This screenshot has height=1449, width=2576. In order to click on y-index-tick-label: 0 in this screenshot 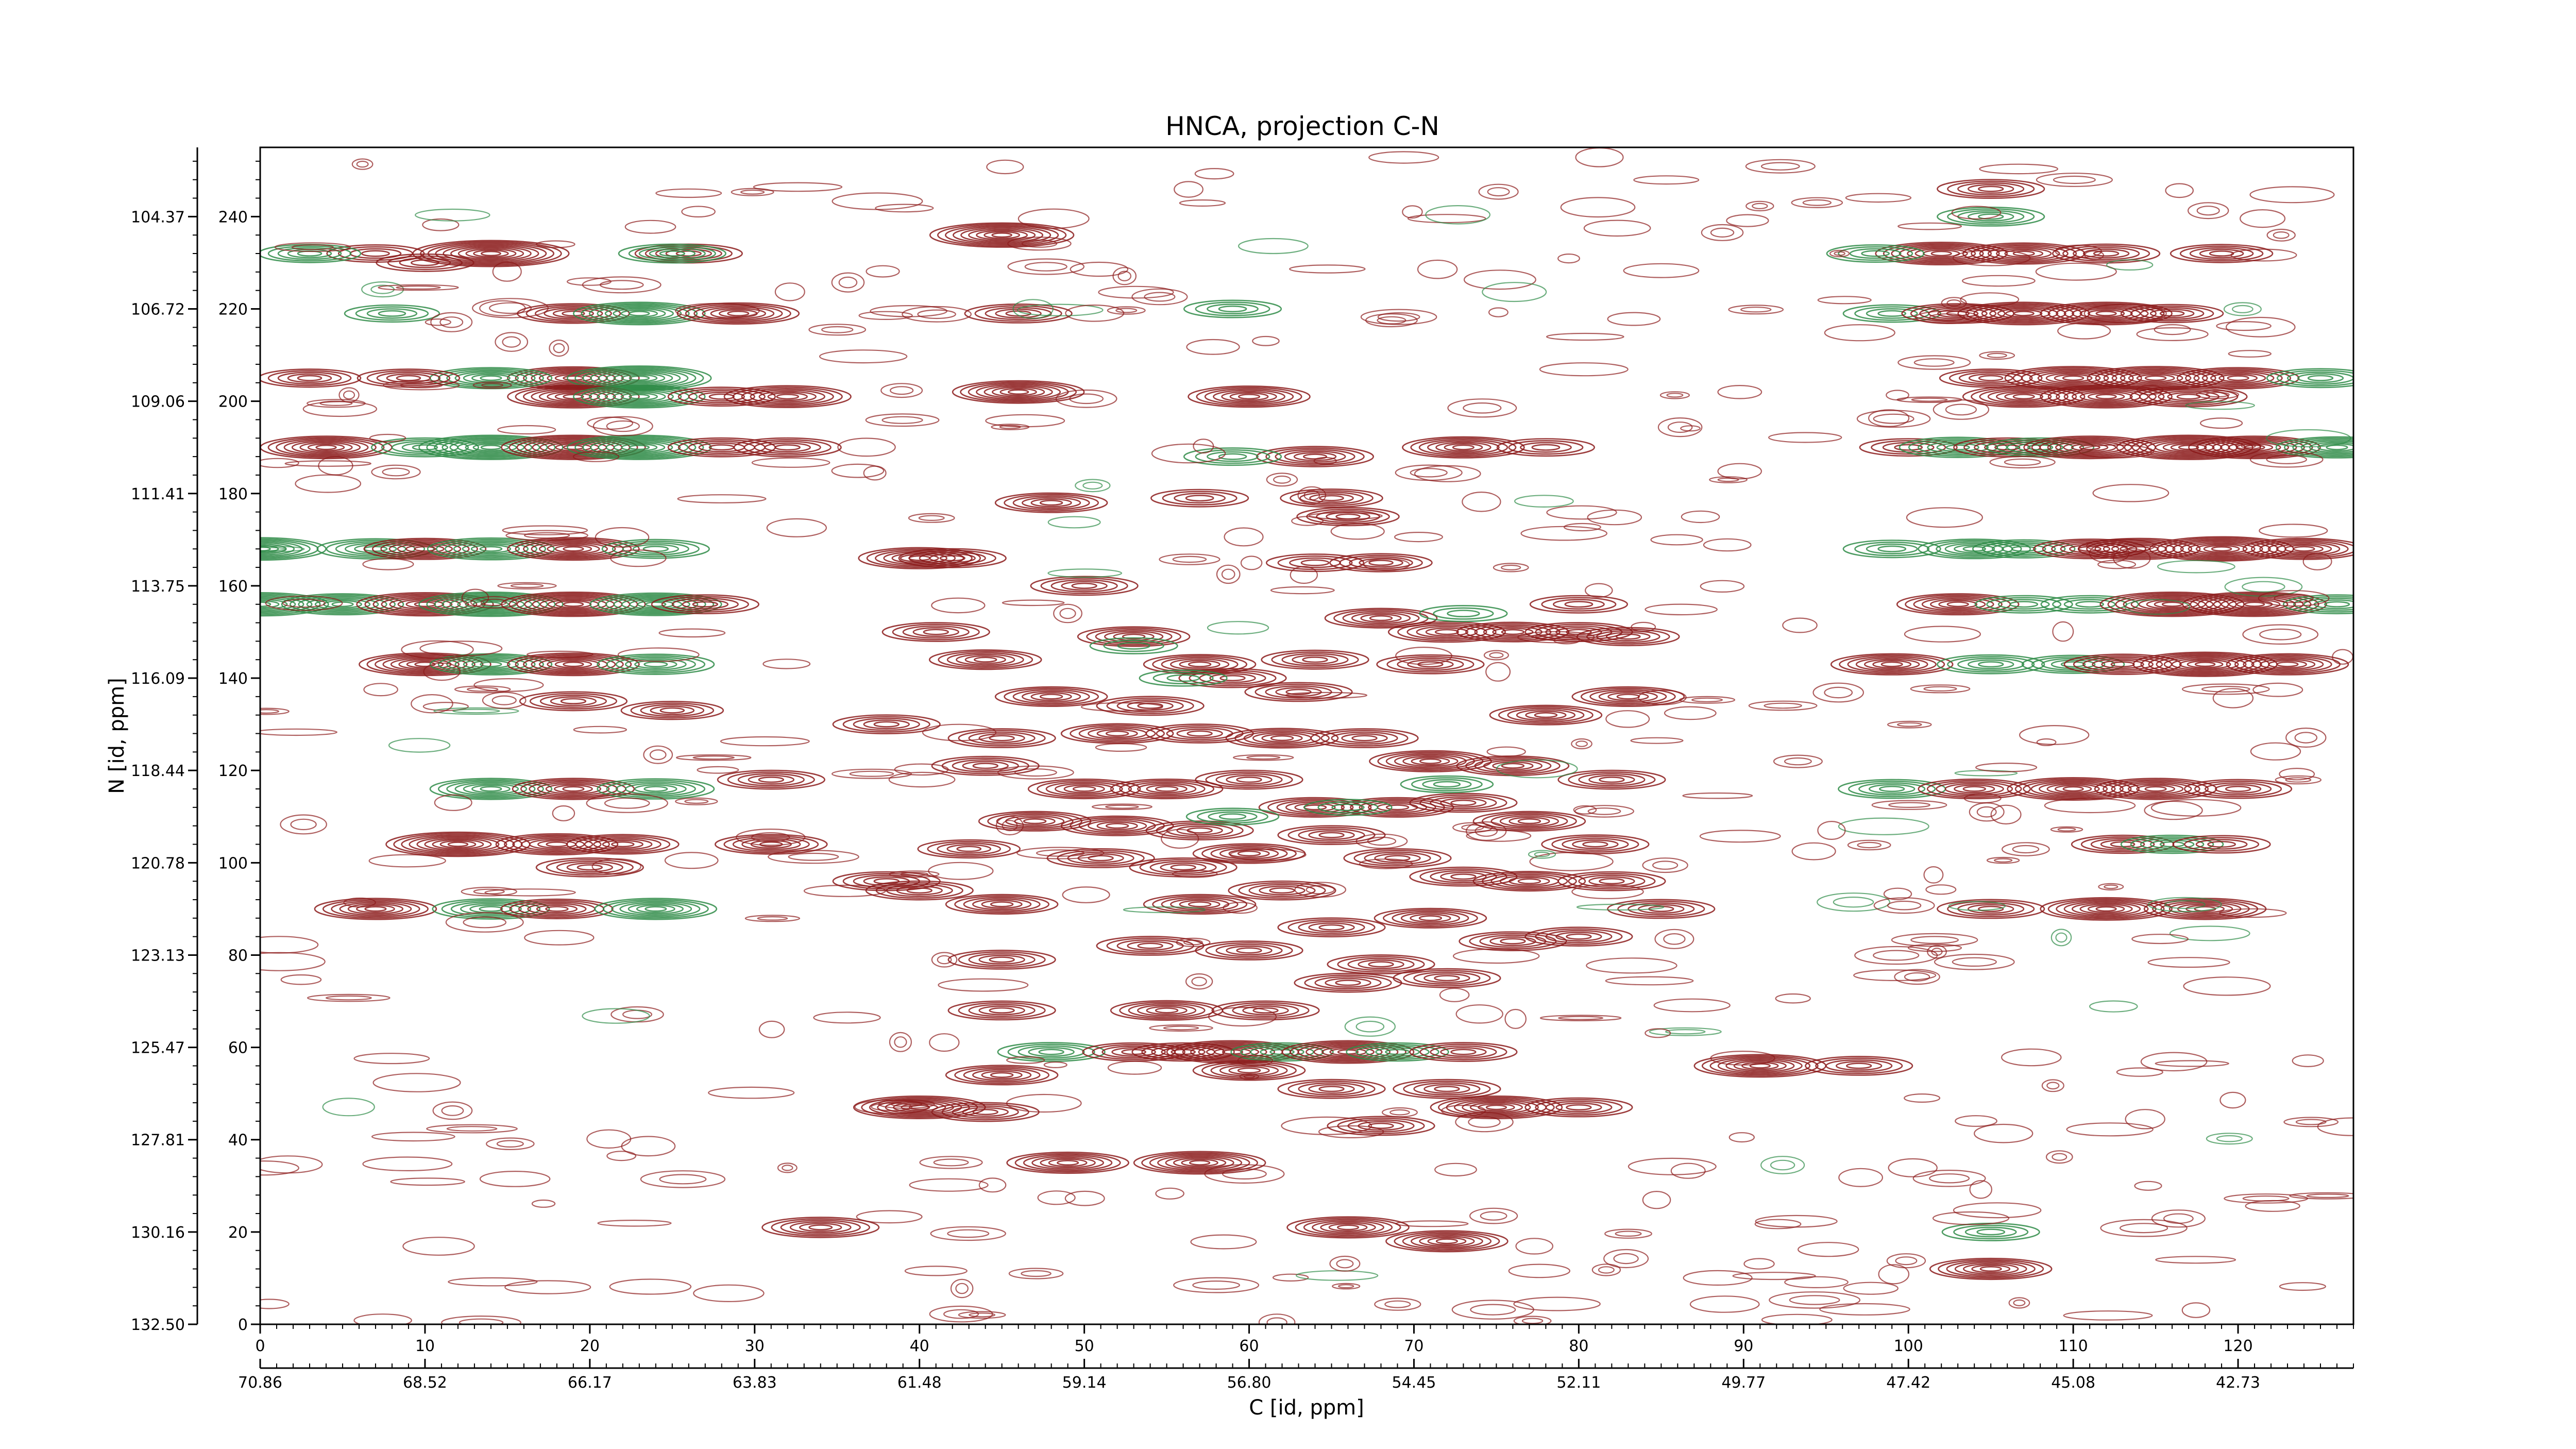, I will do `click(243, 1325)`.